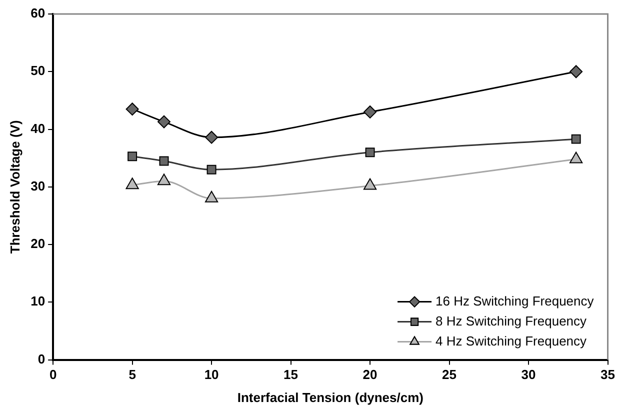 The width and height of the screenshot is (618, 414). Describe the element at coordinates (53, 374) in the screenshot. I see `x-tick-label: 0` at that location.